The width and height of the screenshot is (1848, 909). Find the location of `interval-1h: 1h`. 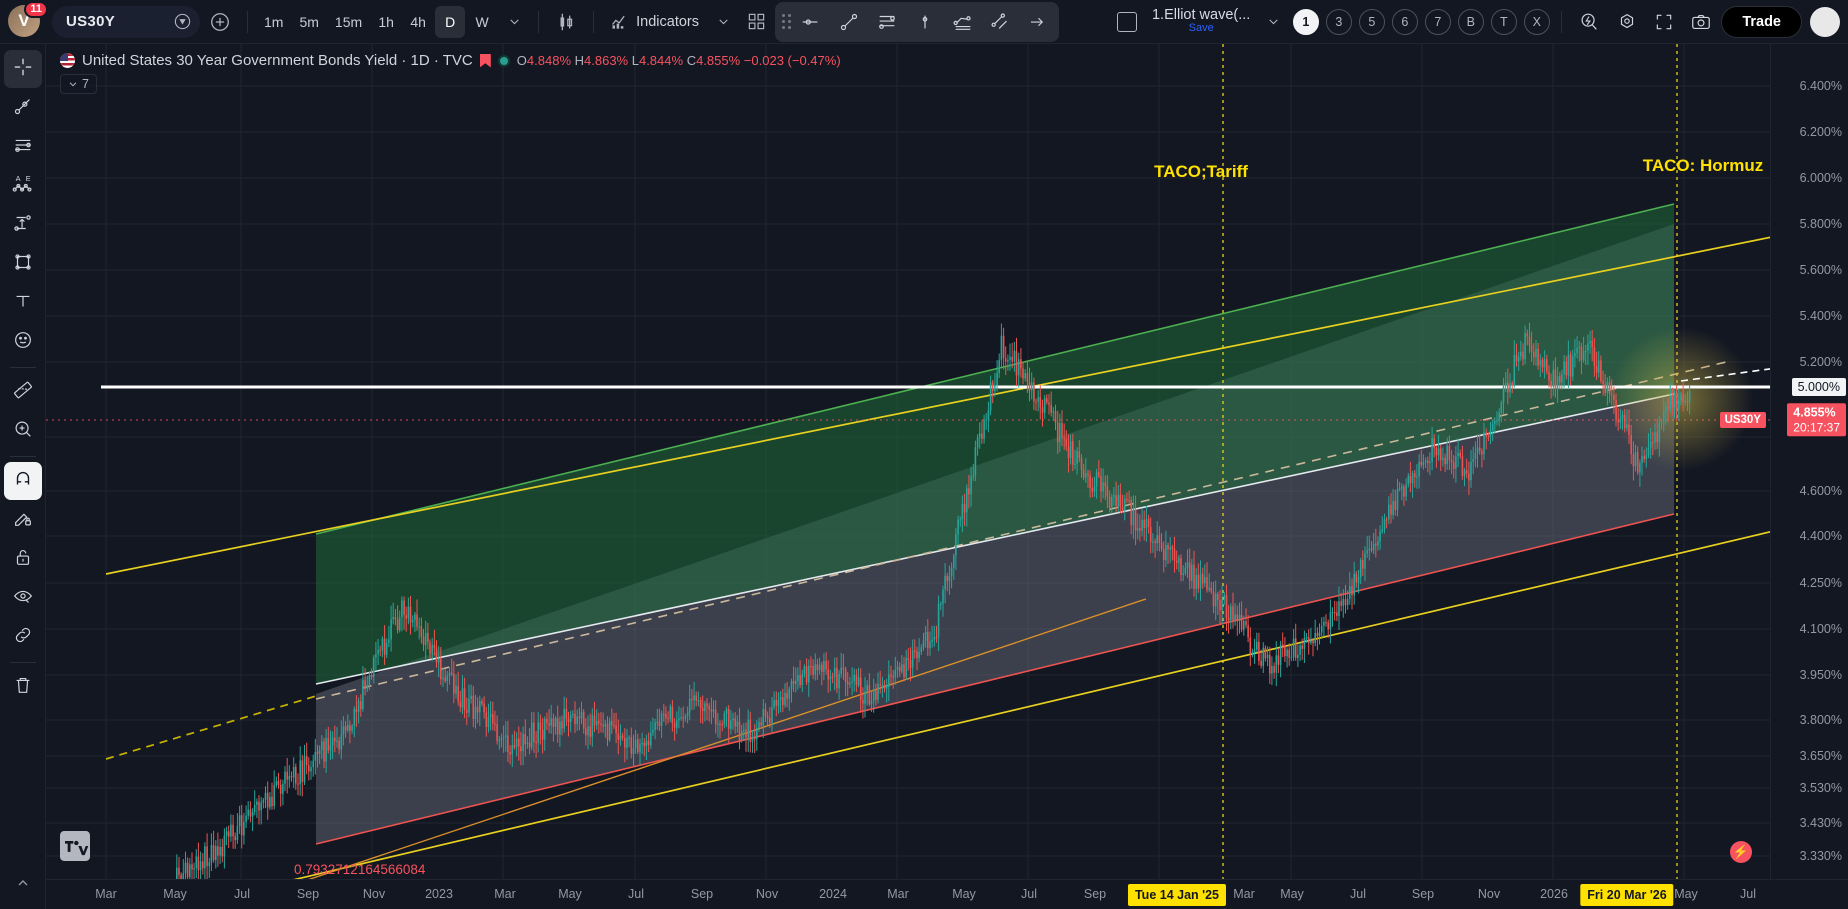

interval-1h: 1h is located at coordinates (386, 21).